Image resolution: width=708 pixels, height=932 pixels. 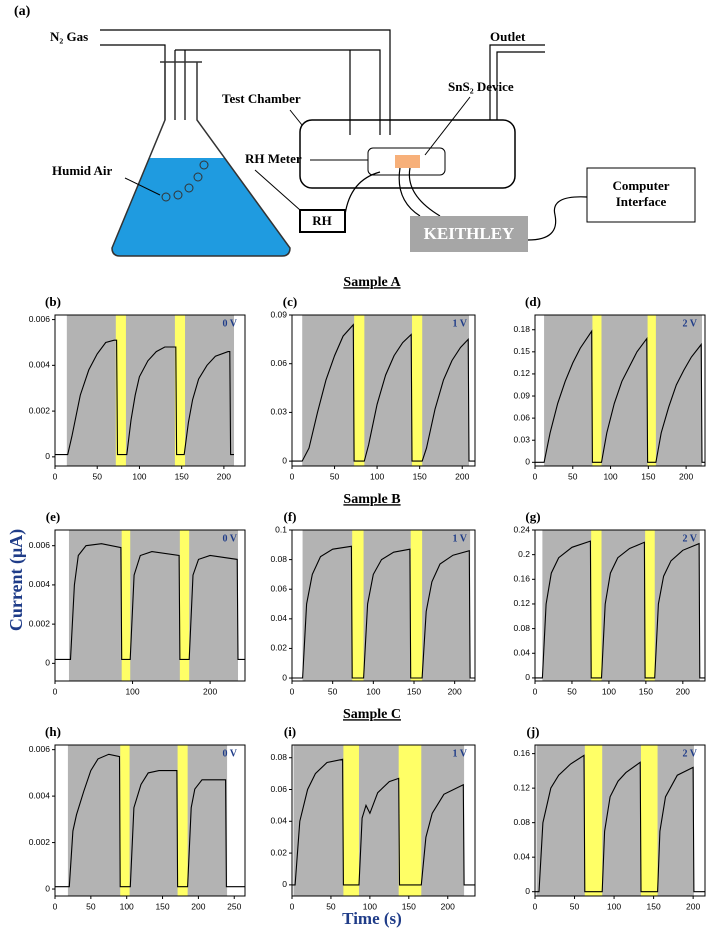 I want to click on panel-label: (g), so click(x=532, y=516).